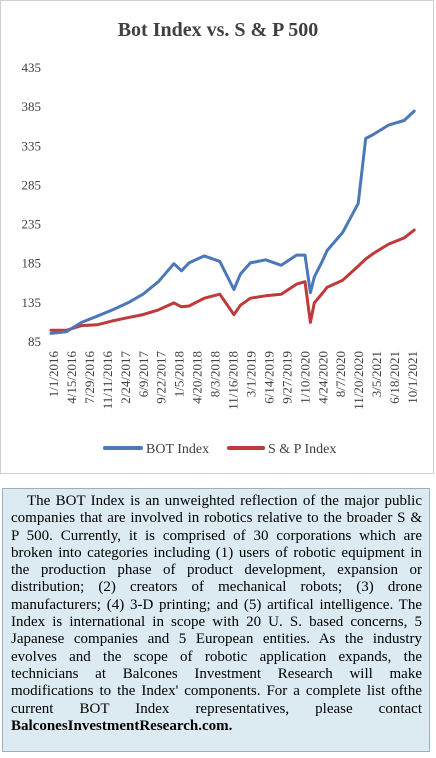 This screenshot has width=436, height=758. Describe the element at coordinates (143, 374) in the screenshot. I see `x-tick-label: 6/9/2017` at that location.